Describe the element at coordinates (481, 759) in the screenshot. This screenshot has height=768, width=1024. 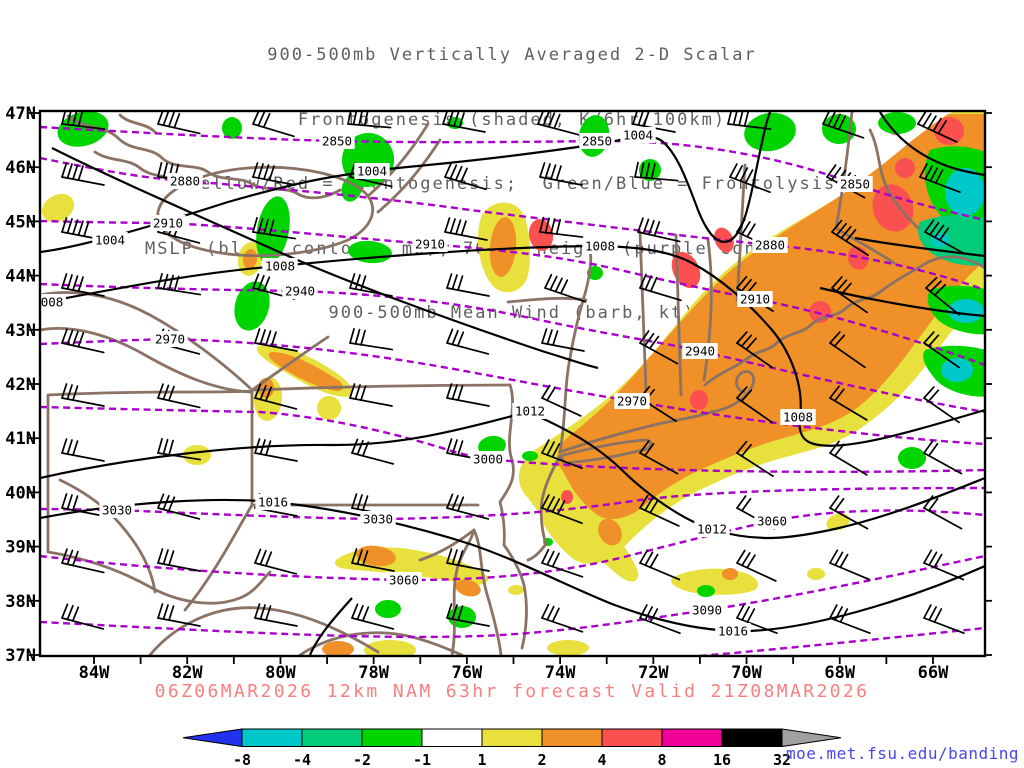
I see `colorbar-label: 1` at that location.